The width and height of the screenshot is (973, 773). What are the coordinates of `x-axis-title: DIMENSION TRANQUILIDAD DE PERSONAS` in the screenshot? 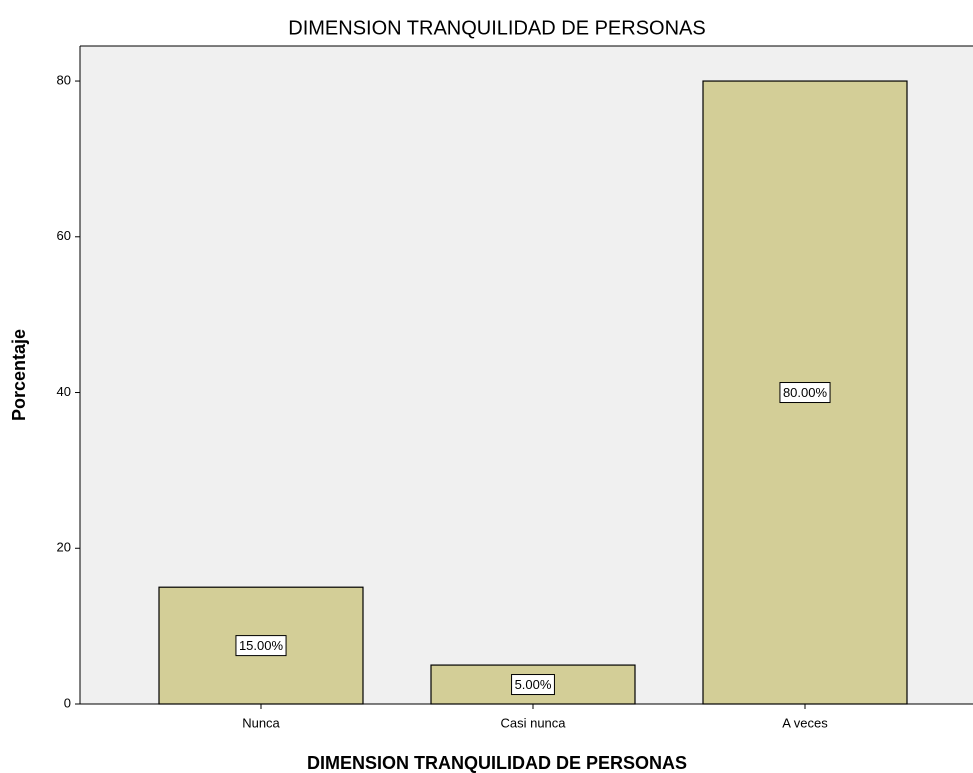 It's located at (497, 763).